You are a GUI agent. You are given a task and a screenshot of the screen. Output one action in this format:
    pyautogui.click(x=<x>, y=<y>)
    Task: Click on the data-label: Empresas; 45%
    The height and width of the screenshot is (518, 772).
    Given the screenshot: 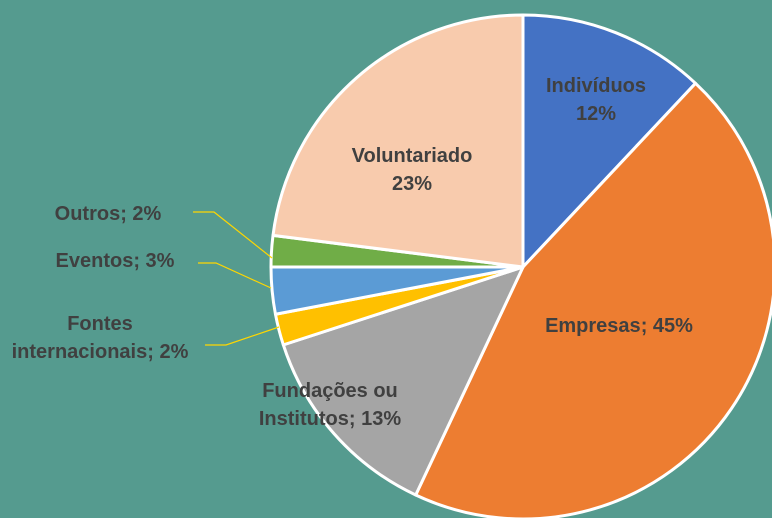 What is the action you would take?
    pyautogui.click(x=619, y=326)
    